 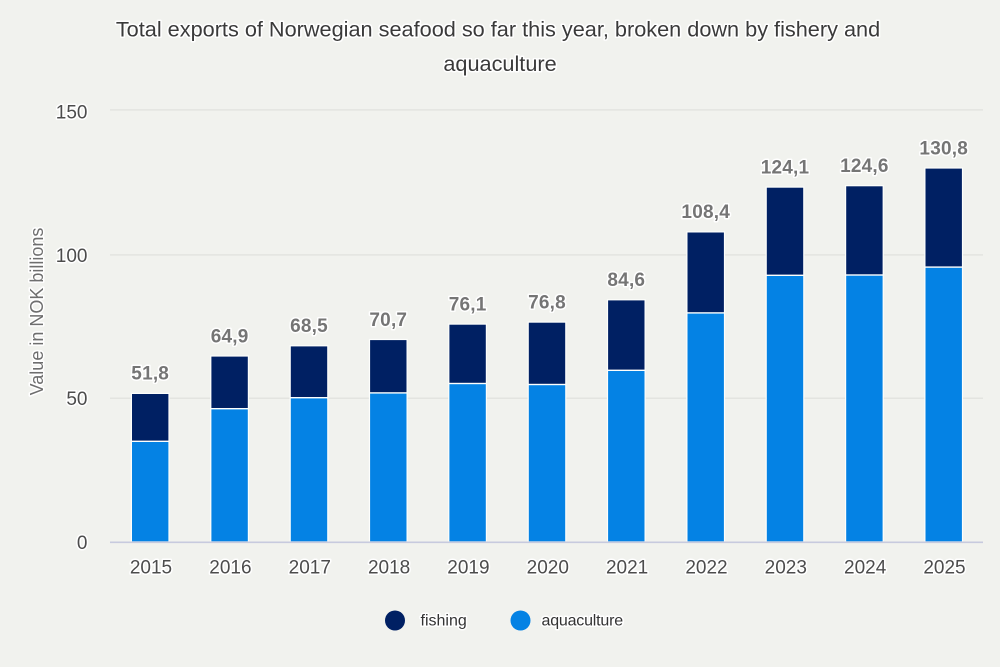 What do you see at coordinates (389, 568) in the screenshot?
I see `svg-text: 2018` at bounding box center [389, 568].